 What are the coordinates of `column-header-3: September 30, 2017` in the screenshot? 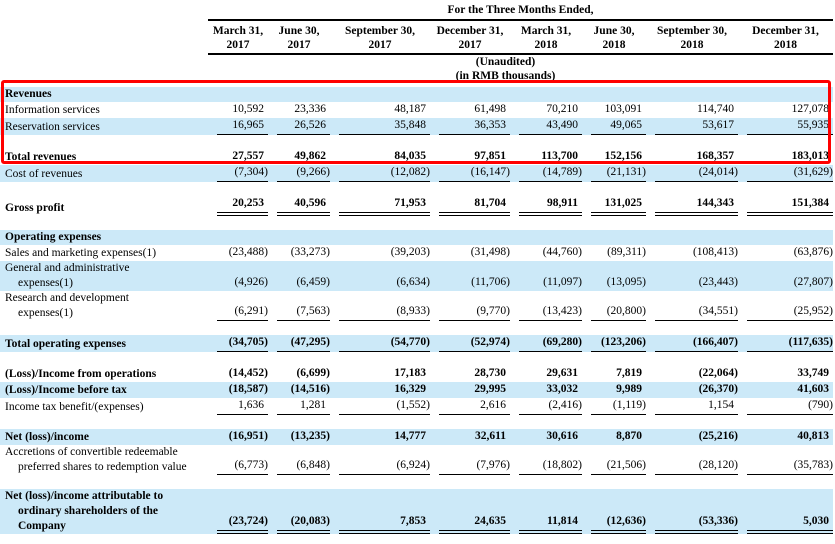 It's located at (380, 38).